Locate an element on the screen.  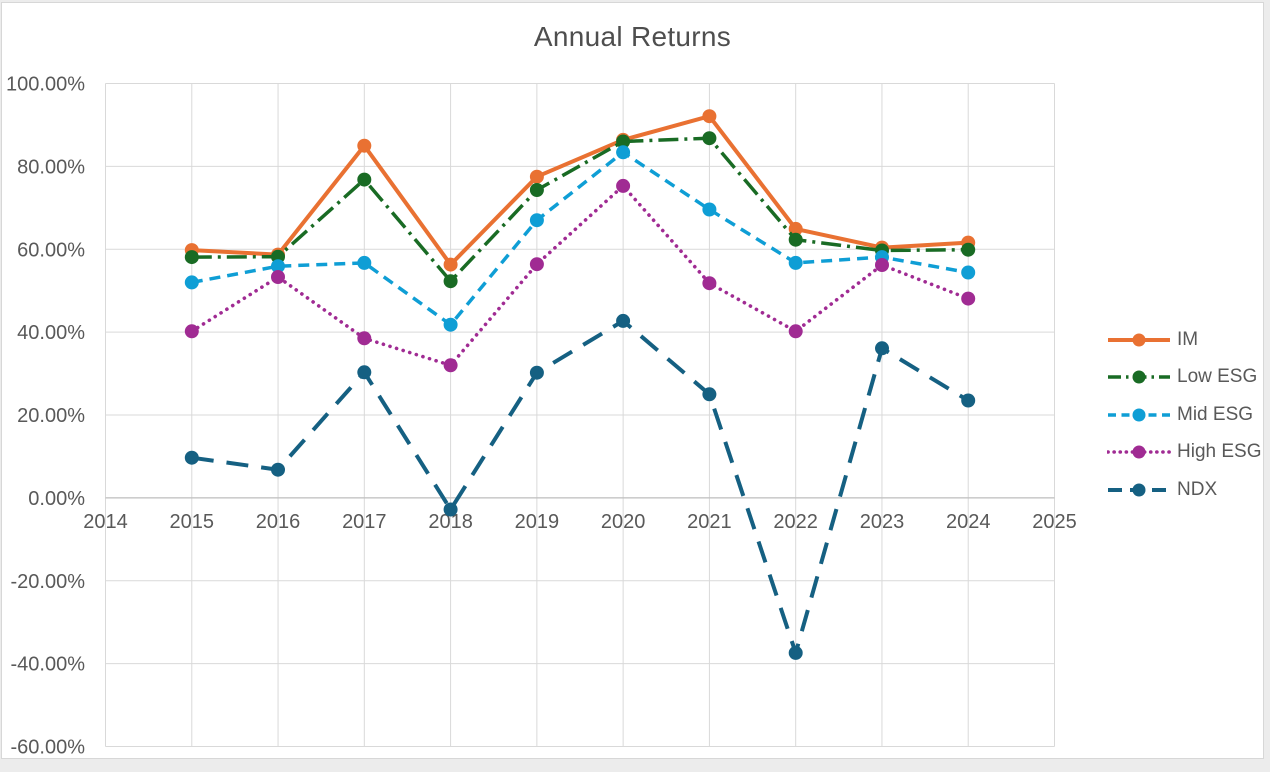
legend-item-low-esg: Low ESG is located at coordinates (1182, 377).